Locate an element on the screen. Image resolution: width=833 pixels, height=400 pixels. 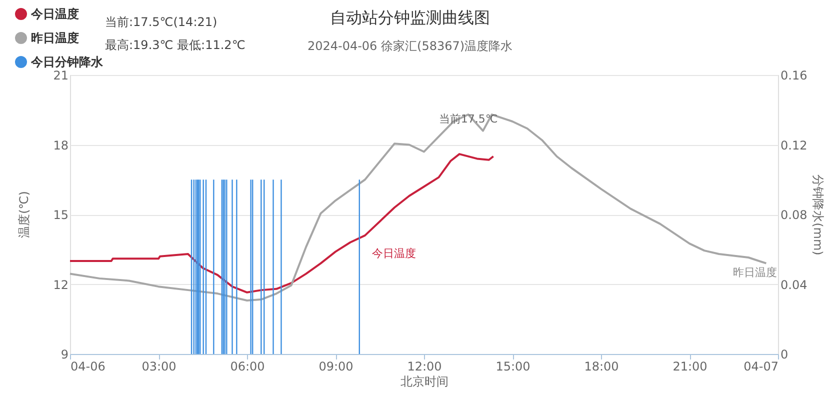
x-tick-label: 03:00 is located at coordinates (159, 367).